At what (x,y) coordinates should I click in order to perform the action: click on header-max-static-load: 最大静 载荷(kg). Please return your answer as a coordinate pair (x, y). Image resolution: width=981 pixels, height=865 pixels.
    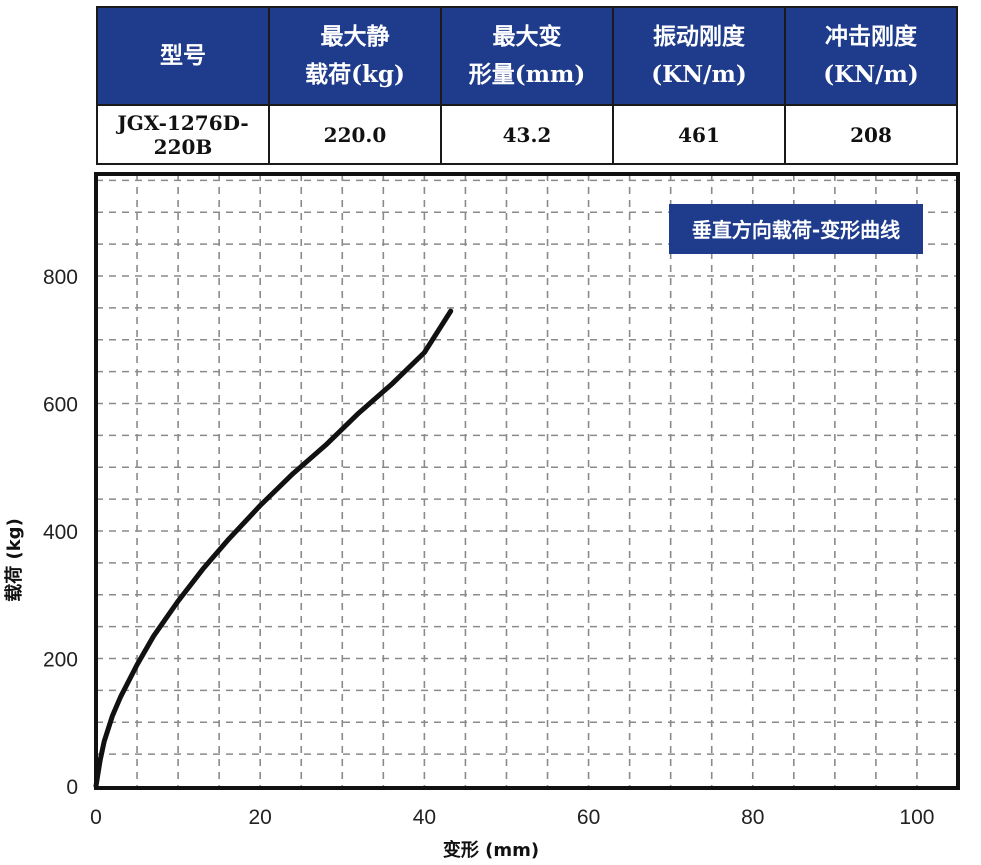
    Looking at the image, I should click on (355, 56).